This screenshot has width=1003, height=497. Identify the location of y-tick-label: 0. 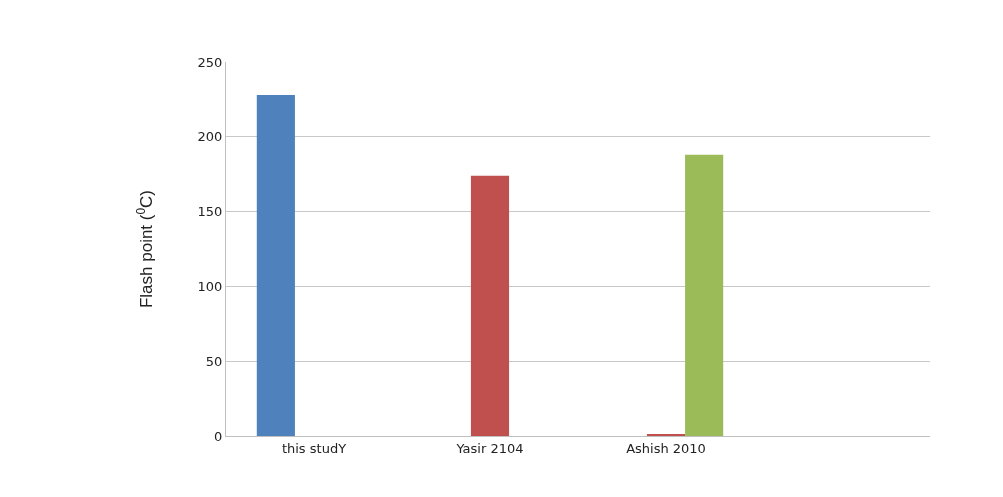
(218, 436).